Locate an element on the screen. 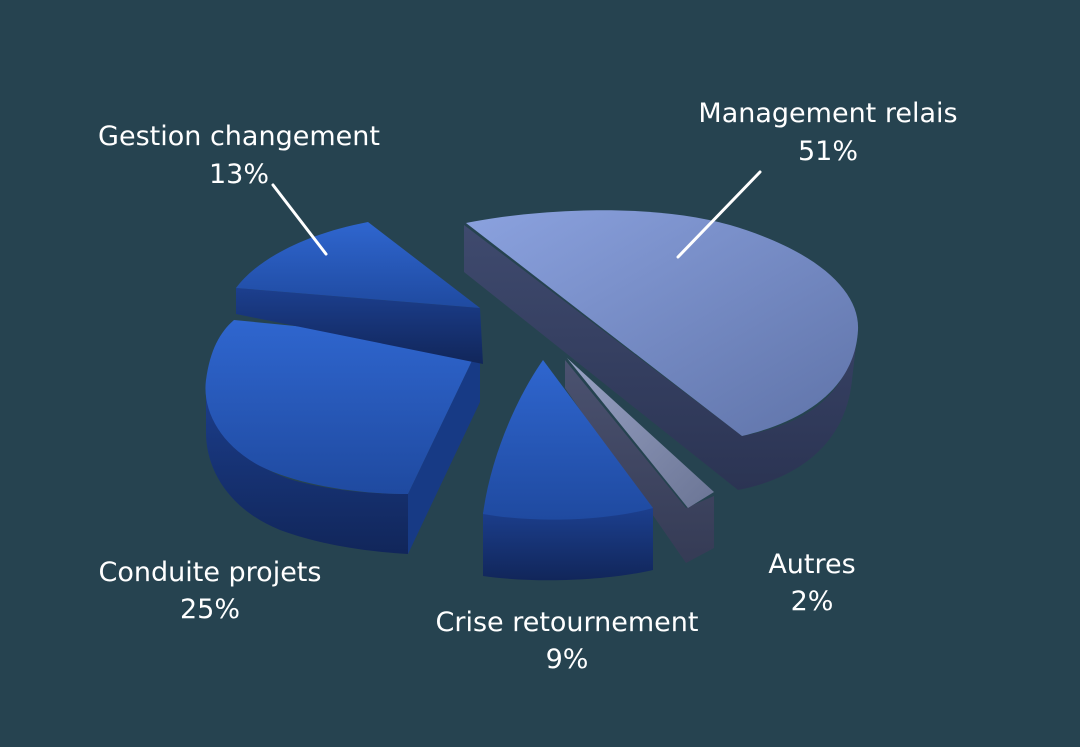  slice-gestion-changement-top is located at coordinates (358, 265).